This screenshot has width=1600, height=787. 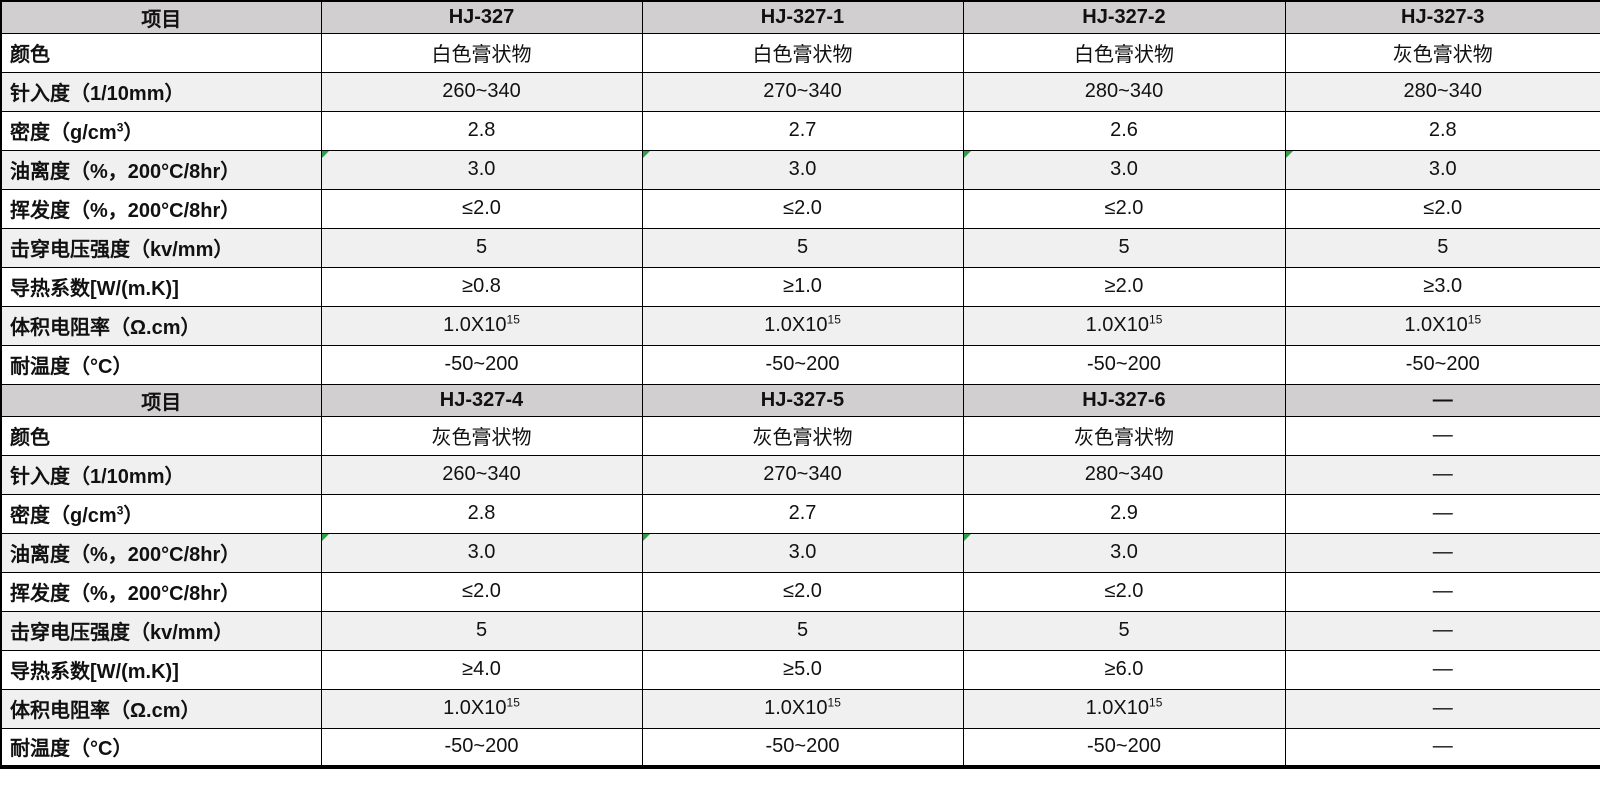 I want to click on column-header: HJ-327, so click(x=481, y=17).